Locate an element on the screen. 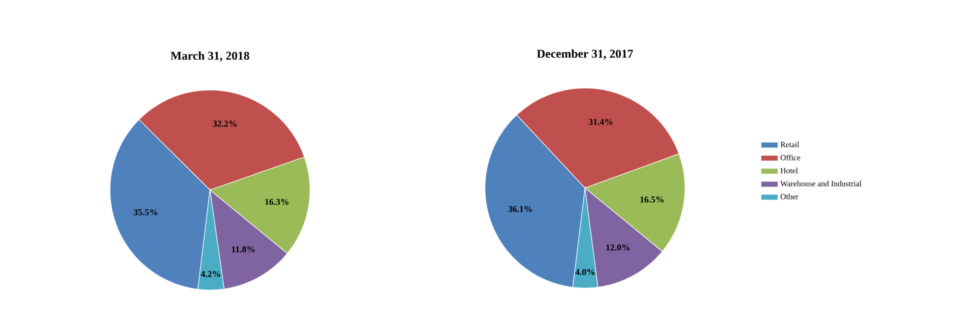 This screenshot has width=953, height=334. data-label: 32.2% is located at coordinates (225, 123).